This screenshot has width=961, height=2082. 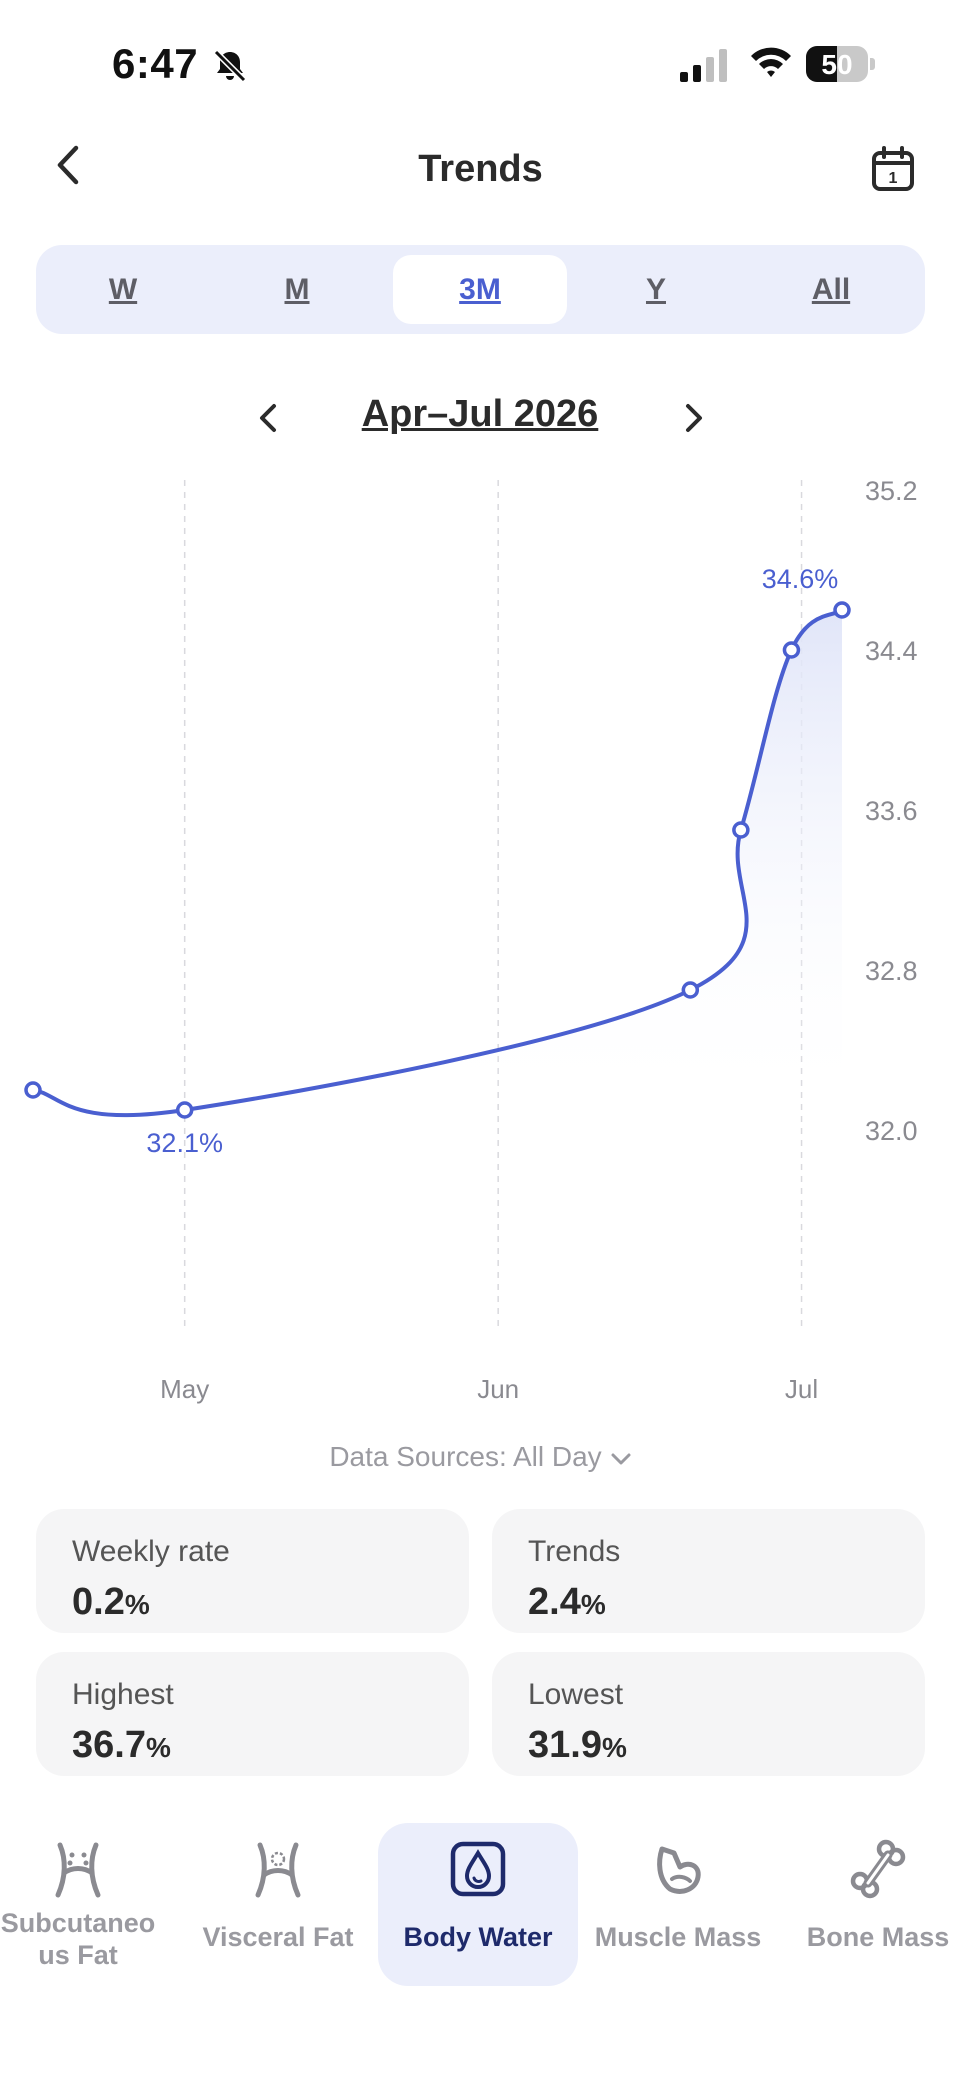 I want to click on trends-value: 2.4%, so click(x=567, y=1602).